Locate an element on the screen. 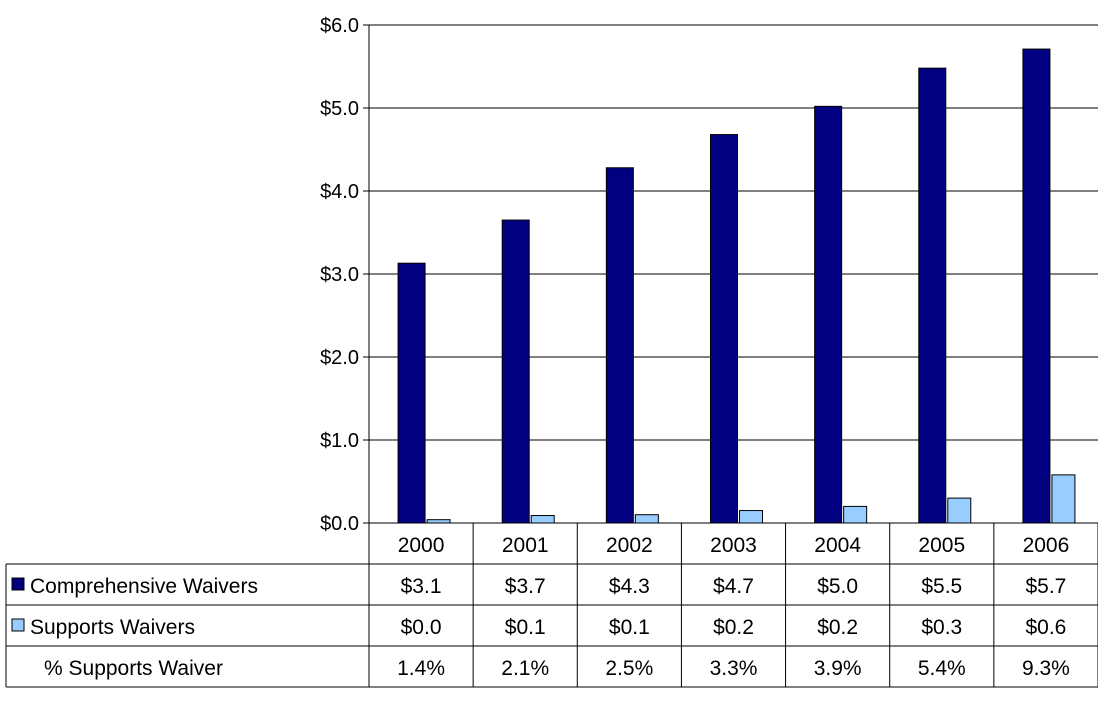 Image resolution: width=1098 pixels, height=706 pixels. y-tick-label: $2.0 is located at coordinates (339, 358).